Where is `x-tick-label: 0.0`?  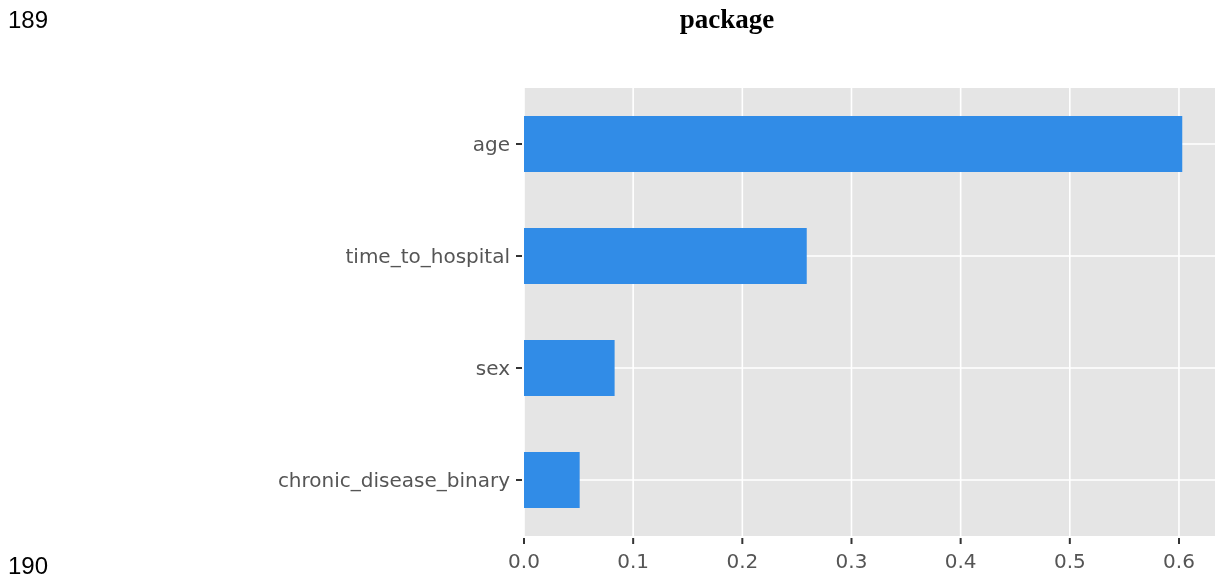
x-tick-label: 0.0 is located at coordinates (524, 561).